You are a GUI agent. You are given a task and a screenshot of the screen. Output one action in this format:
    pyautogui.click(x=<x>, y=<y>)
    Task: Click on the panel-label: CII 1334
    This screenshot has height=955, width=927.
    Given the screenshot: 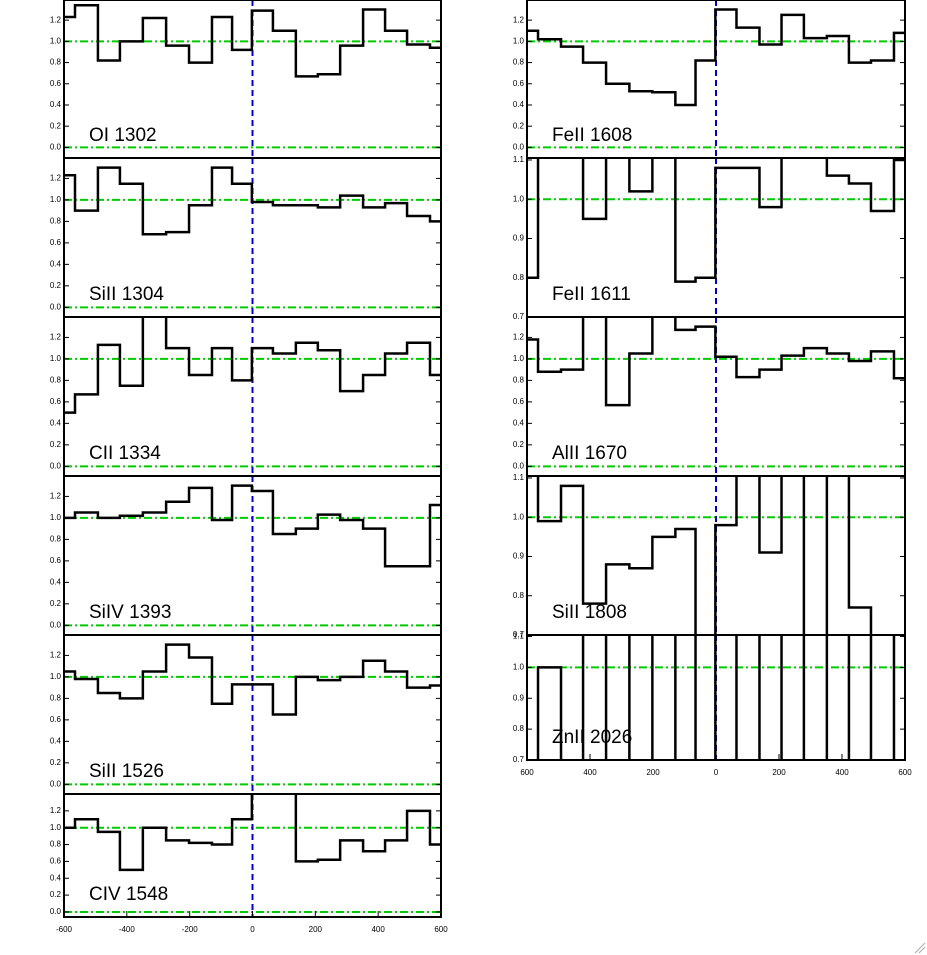 What is the action you would take?
    pyautogui.click(x=125, y=453)
    